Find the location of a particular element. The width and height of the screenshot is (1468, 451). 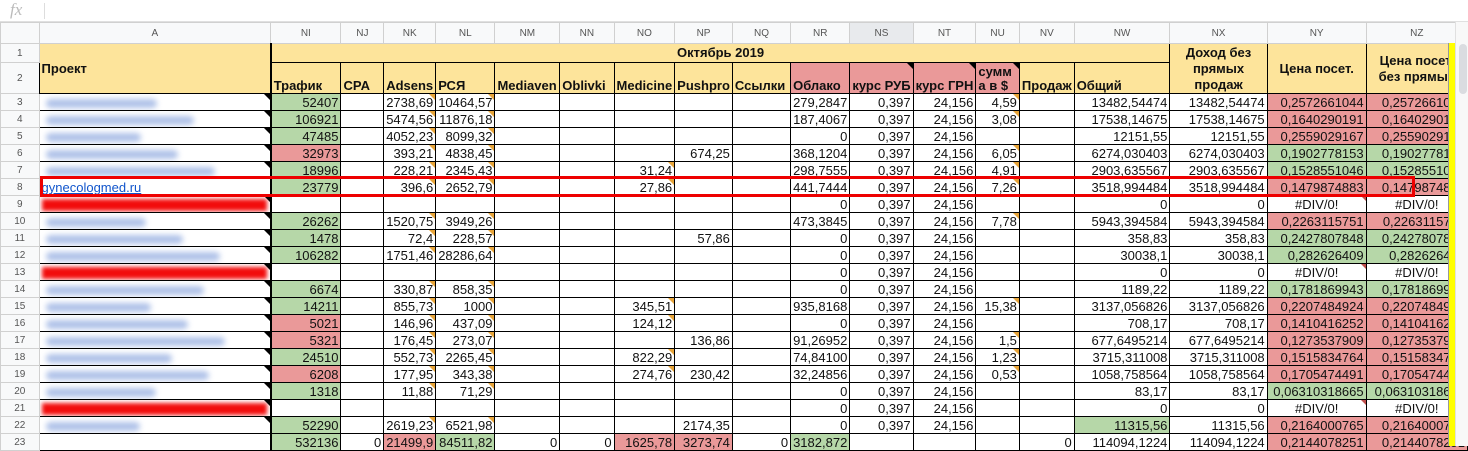

cell-nx14: 1189,22 is located at coordinates (1218, 289).